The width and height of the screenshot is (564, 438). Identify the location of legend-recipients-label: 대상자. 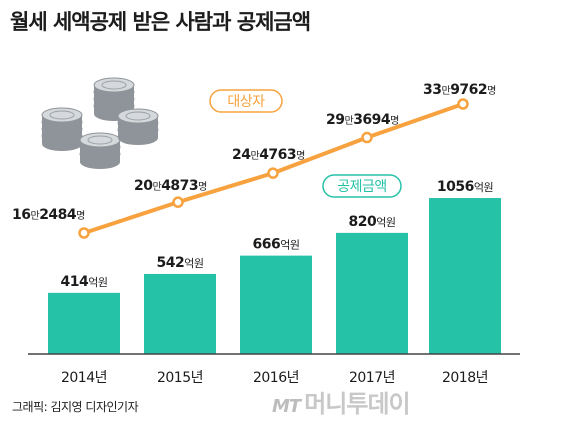
(246, 102).